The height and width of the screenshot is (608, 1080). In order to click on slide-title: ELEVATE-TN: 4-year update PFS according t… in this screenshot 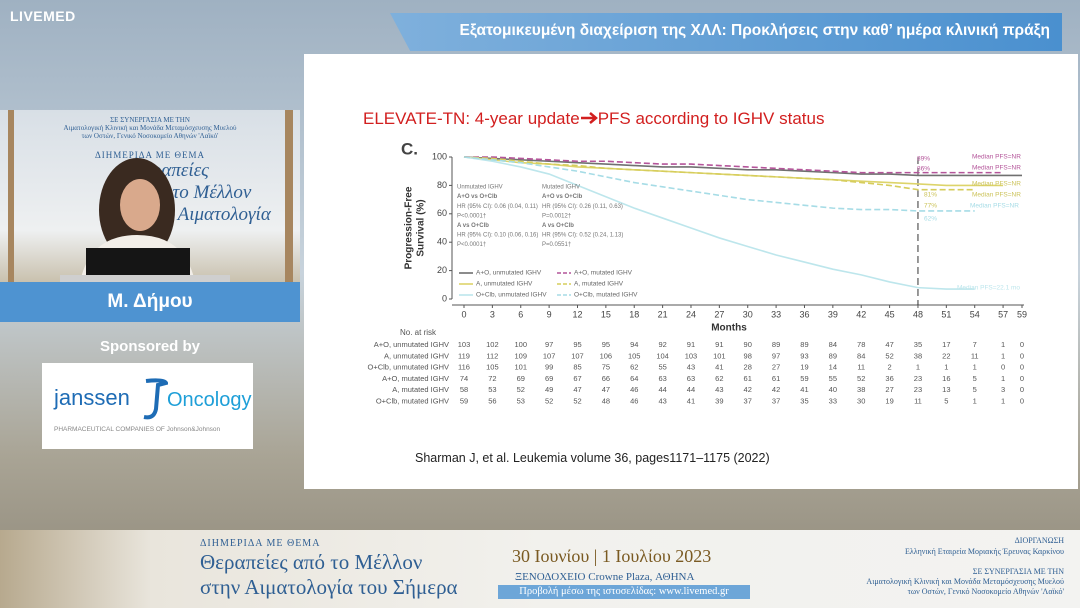, I will do `click(593, 119)`.